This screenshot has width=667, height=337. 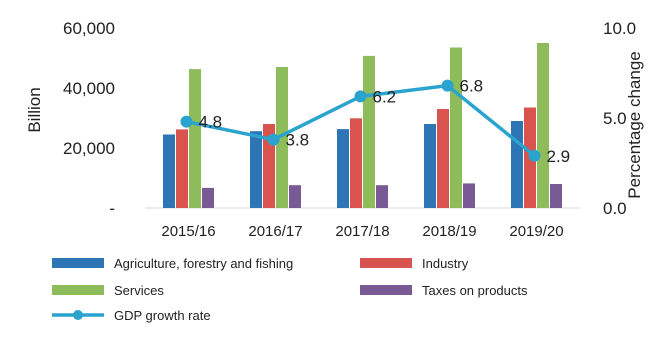 I want to click on y-axis-right: 0.0 5.0 10.0, so click(x=619, y=118).